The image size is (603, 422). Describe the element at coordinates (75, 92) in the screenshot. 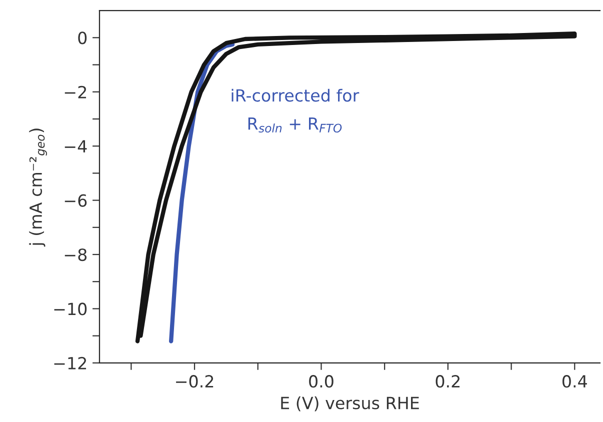

I see `y-tick-label: −2` at that location.